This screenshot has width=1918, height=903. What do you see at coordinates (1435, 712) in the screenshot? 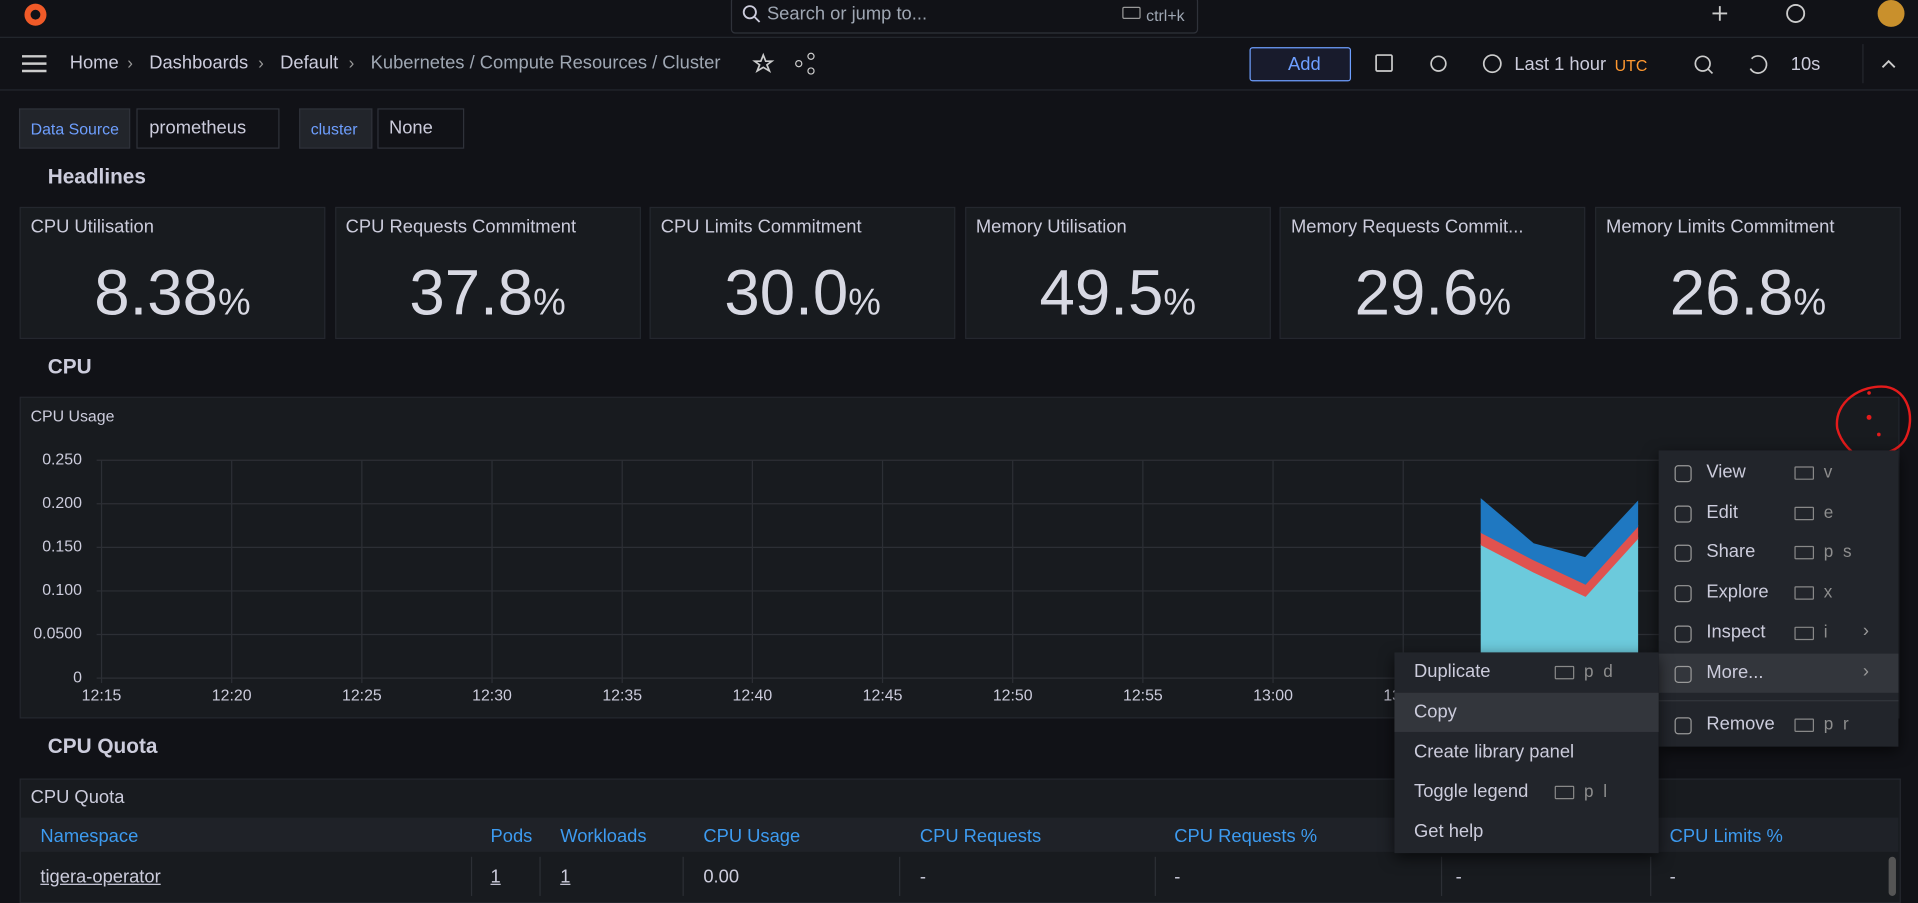
I see `menu-item: Copy` at bounding box center [1435, 712].